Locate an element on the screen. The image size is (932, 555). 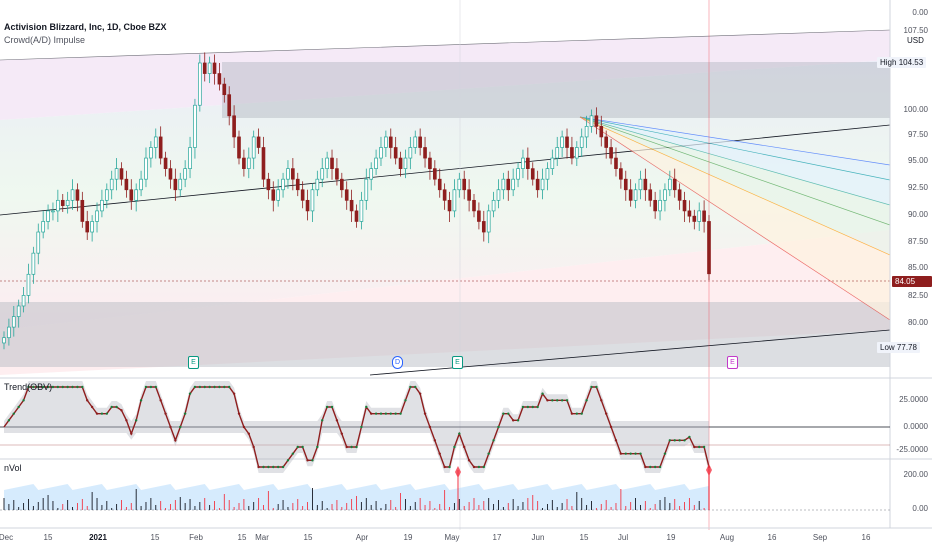
high-label-text: High is located at coordinates (888, 62).